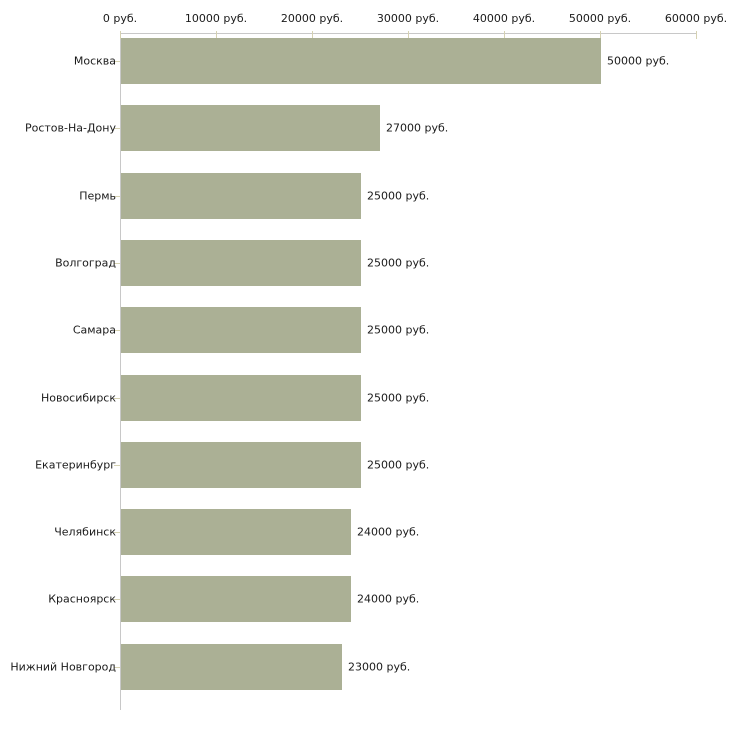 Image resolution: width=730 pixels, height=730 pixels. Describe the element at coordinates (638, 61) in the screenshot. I see `value-label: 50000 руб.` at that location.